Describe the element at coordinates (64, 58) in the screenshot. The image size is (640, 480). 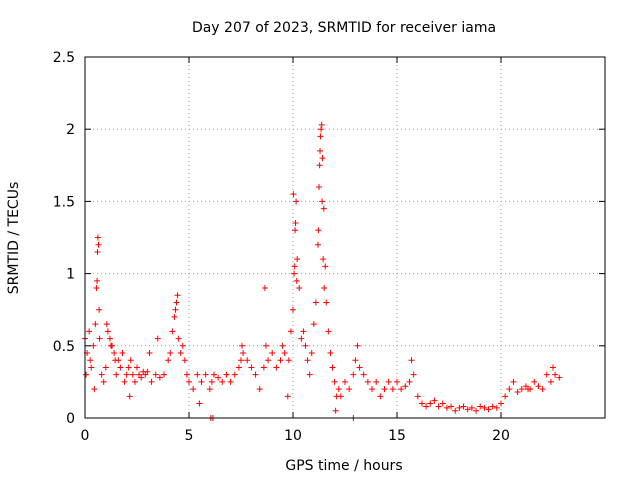
I see `y-tick-label: 2.5` at that location.